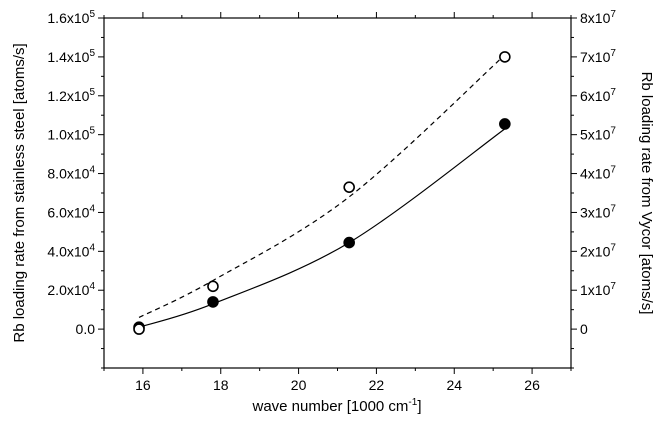 Image resolution: width=665 pixels, height=429 pixels. What do you see at coordinates (584, 329) in the screenshot?
I see `y-right-tick-label: 0` at bounding box center [584, 329].